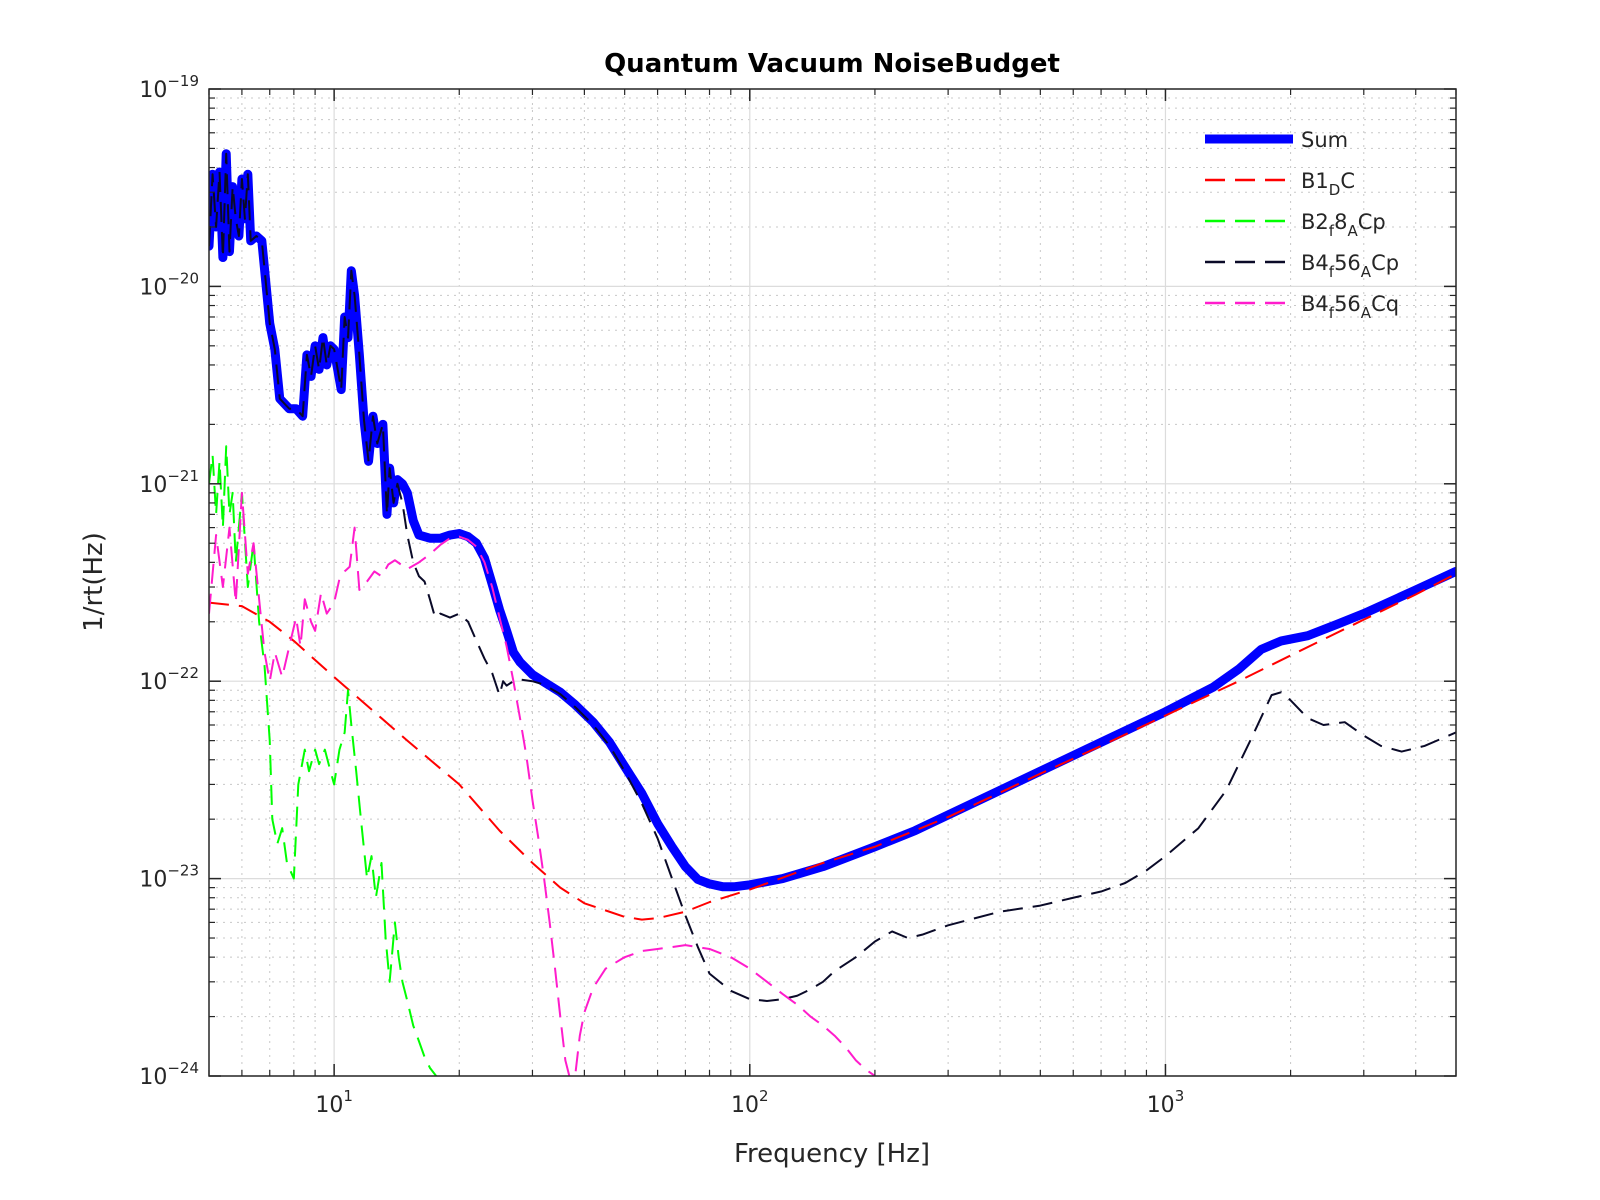 This screenshot has height=1200, width=1600. Describe the element at coordinates (1324, 140) in the screenshot. I see `legend-label-1: Sum` at that location.